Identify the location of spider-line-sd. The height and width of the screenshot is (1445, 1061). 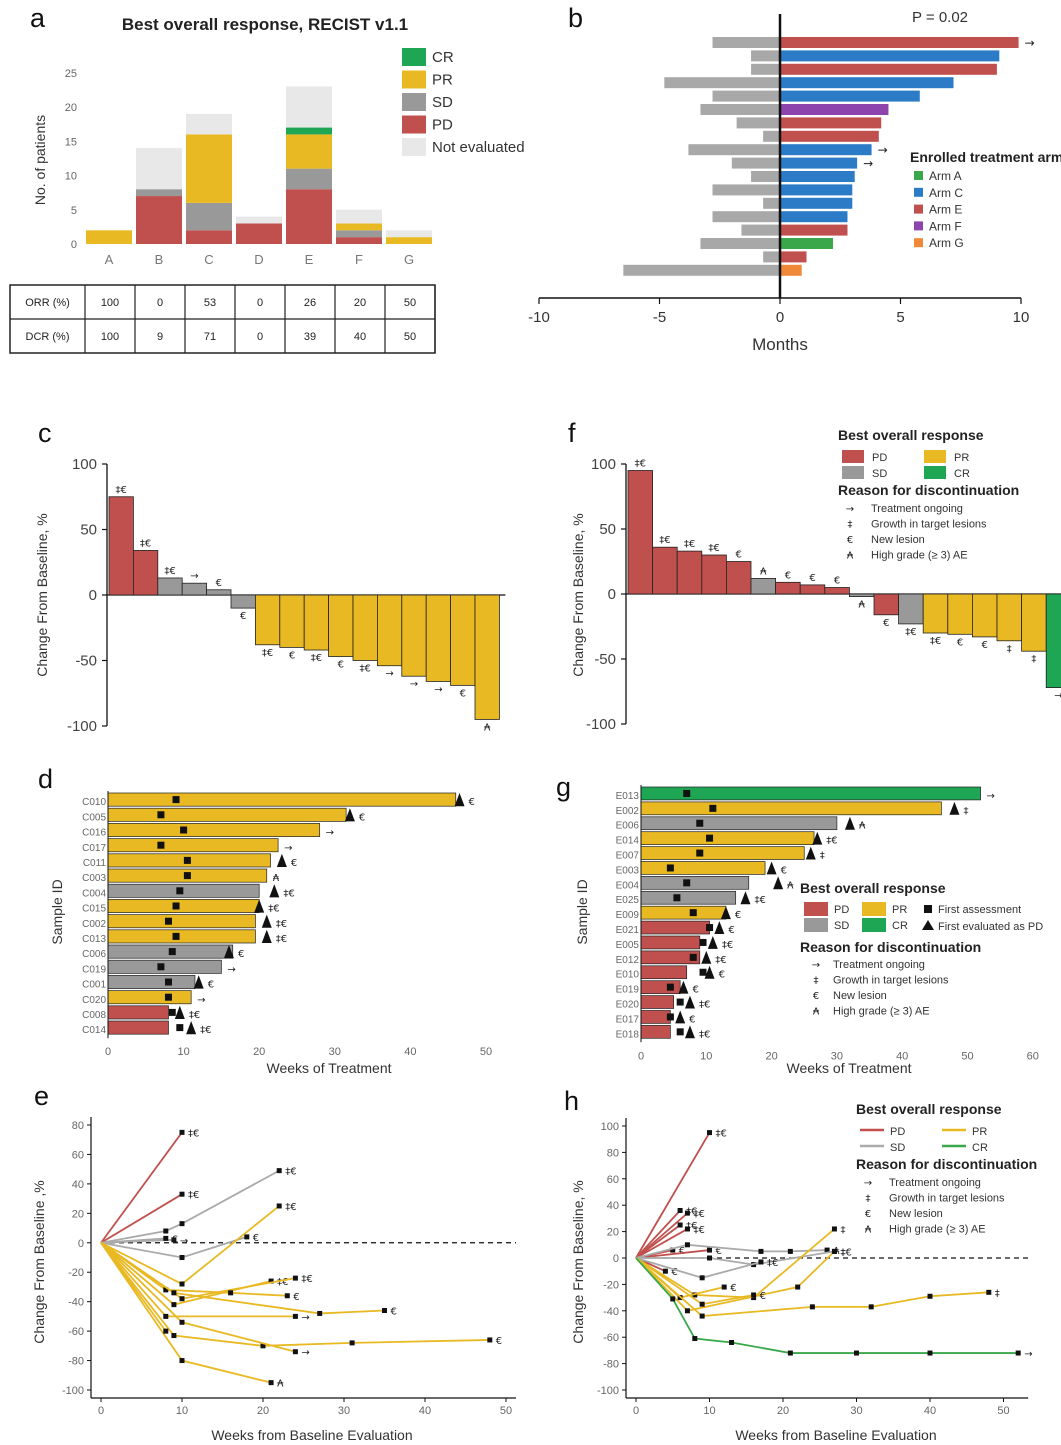
(731, 1251).